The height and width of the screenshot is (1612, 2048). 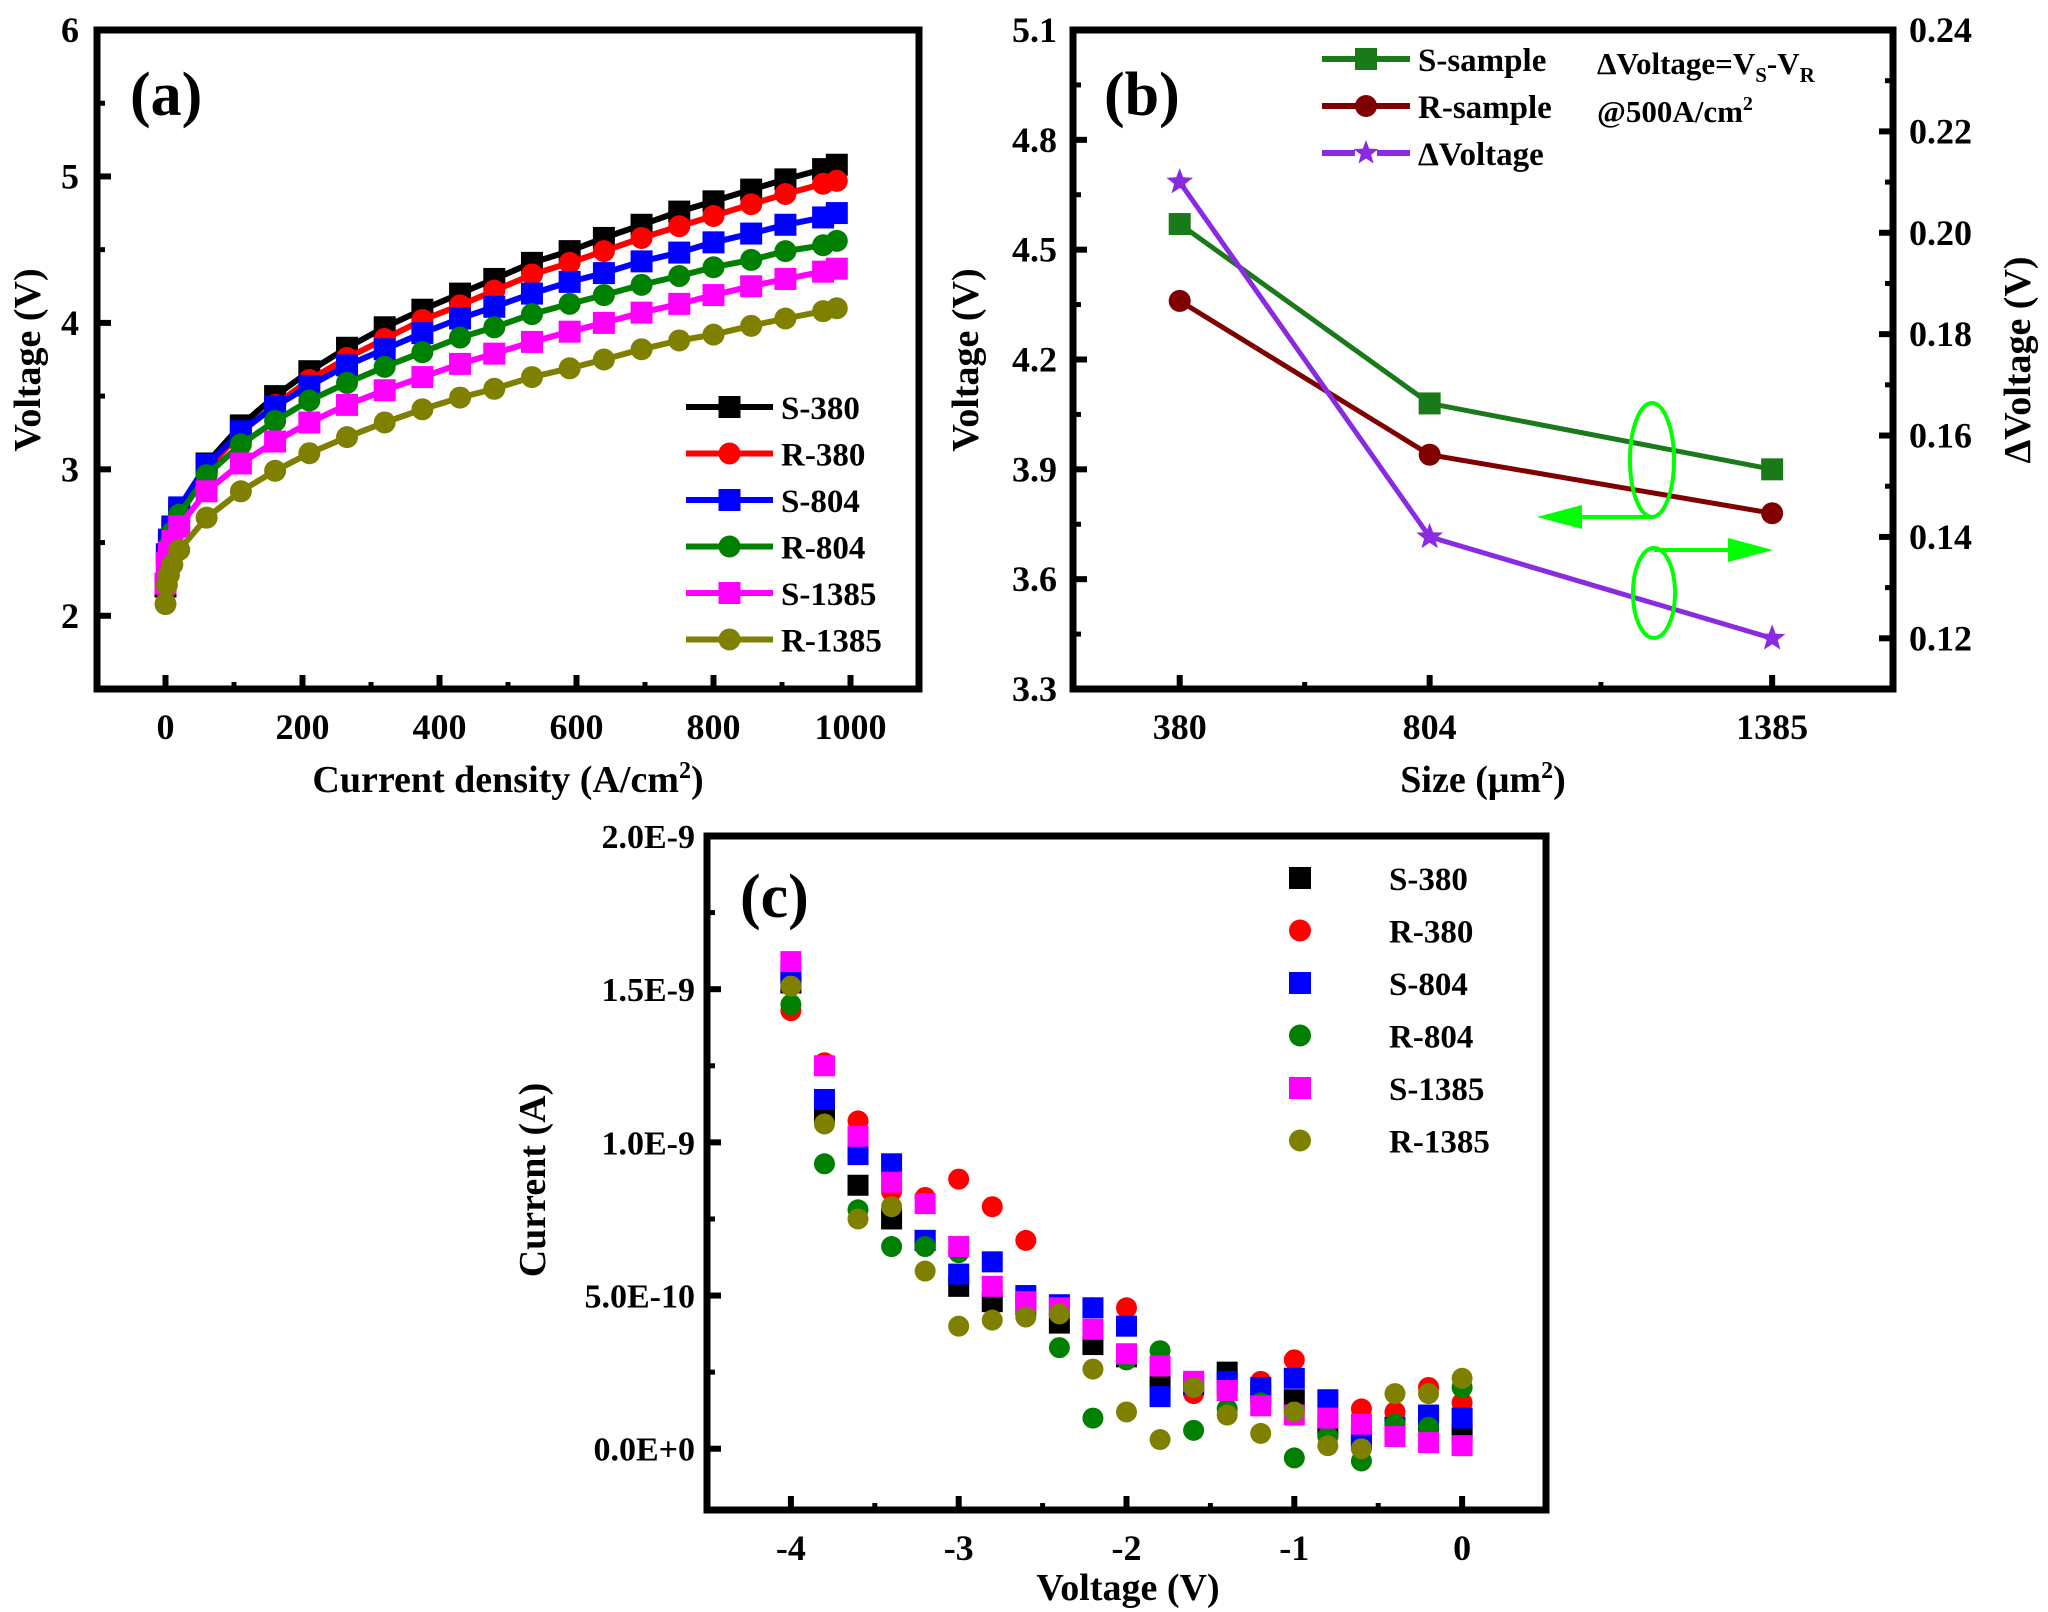 I want to click on indicator-ellipse, so click(x=1654, y=593).